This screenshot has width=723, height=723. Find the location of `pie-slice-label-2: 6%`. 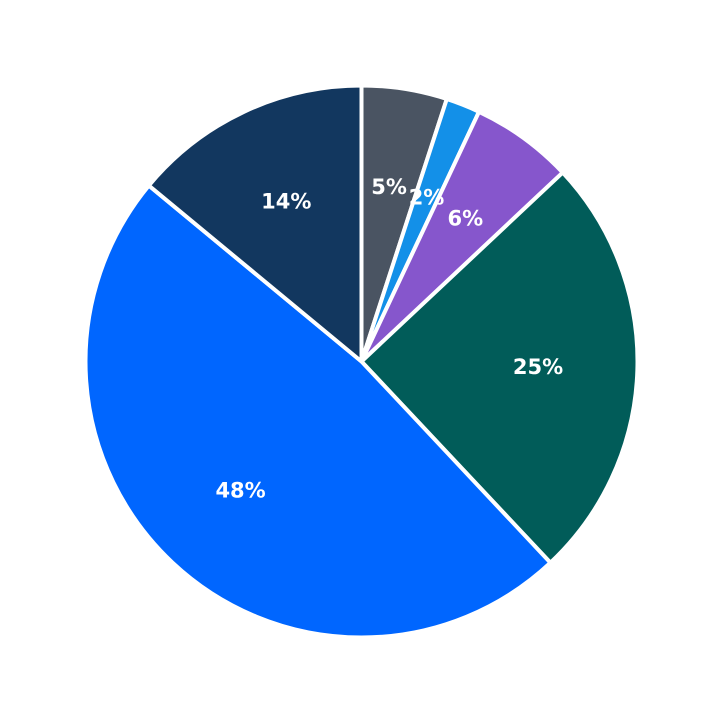

pie-slice-label-2: 6% is located at coordinates (465, 219).